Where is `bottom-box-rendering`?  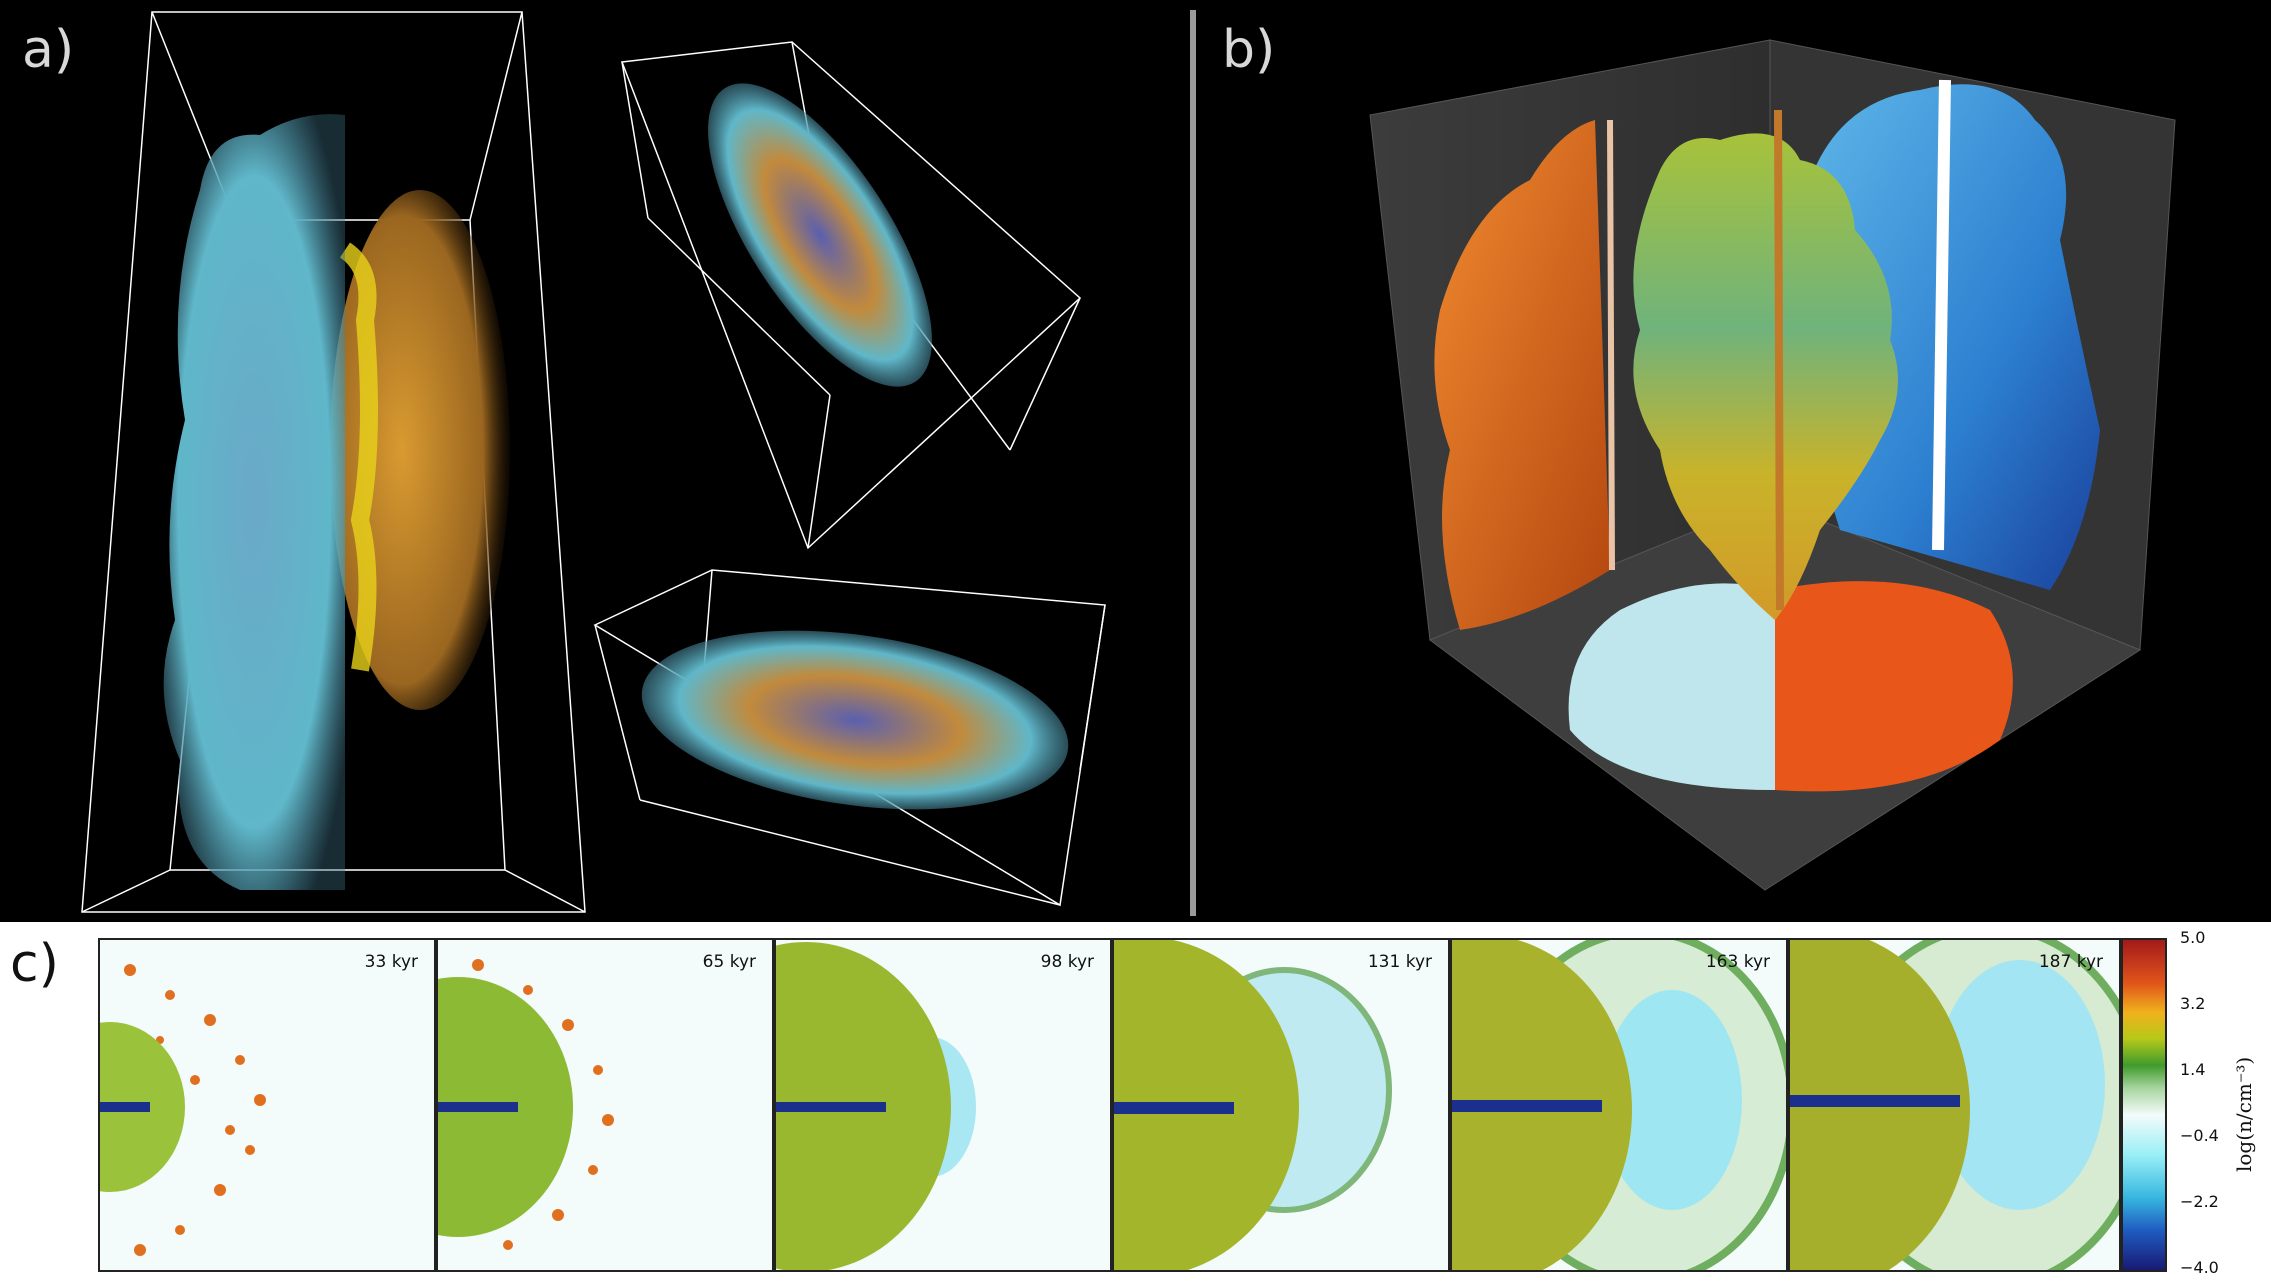 bottom-box-rendering is located at coordinates (849, 738).